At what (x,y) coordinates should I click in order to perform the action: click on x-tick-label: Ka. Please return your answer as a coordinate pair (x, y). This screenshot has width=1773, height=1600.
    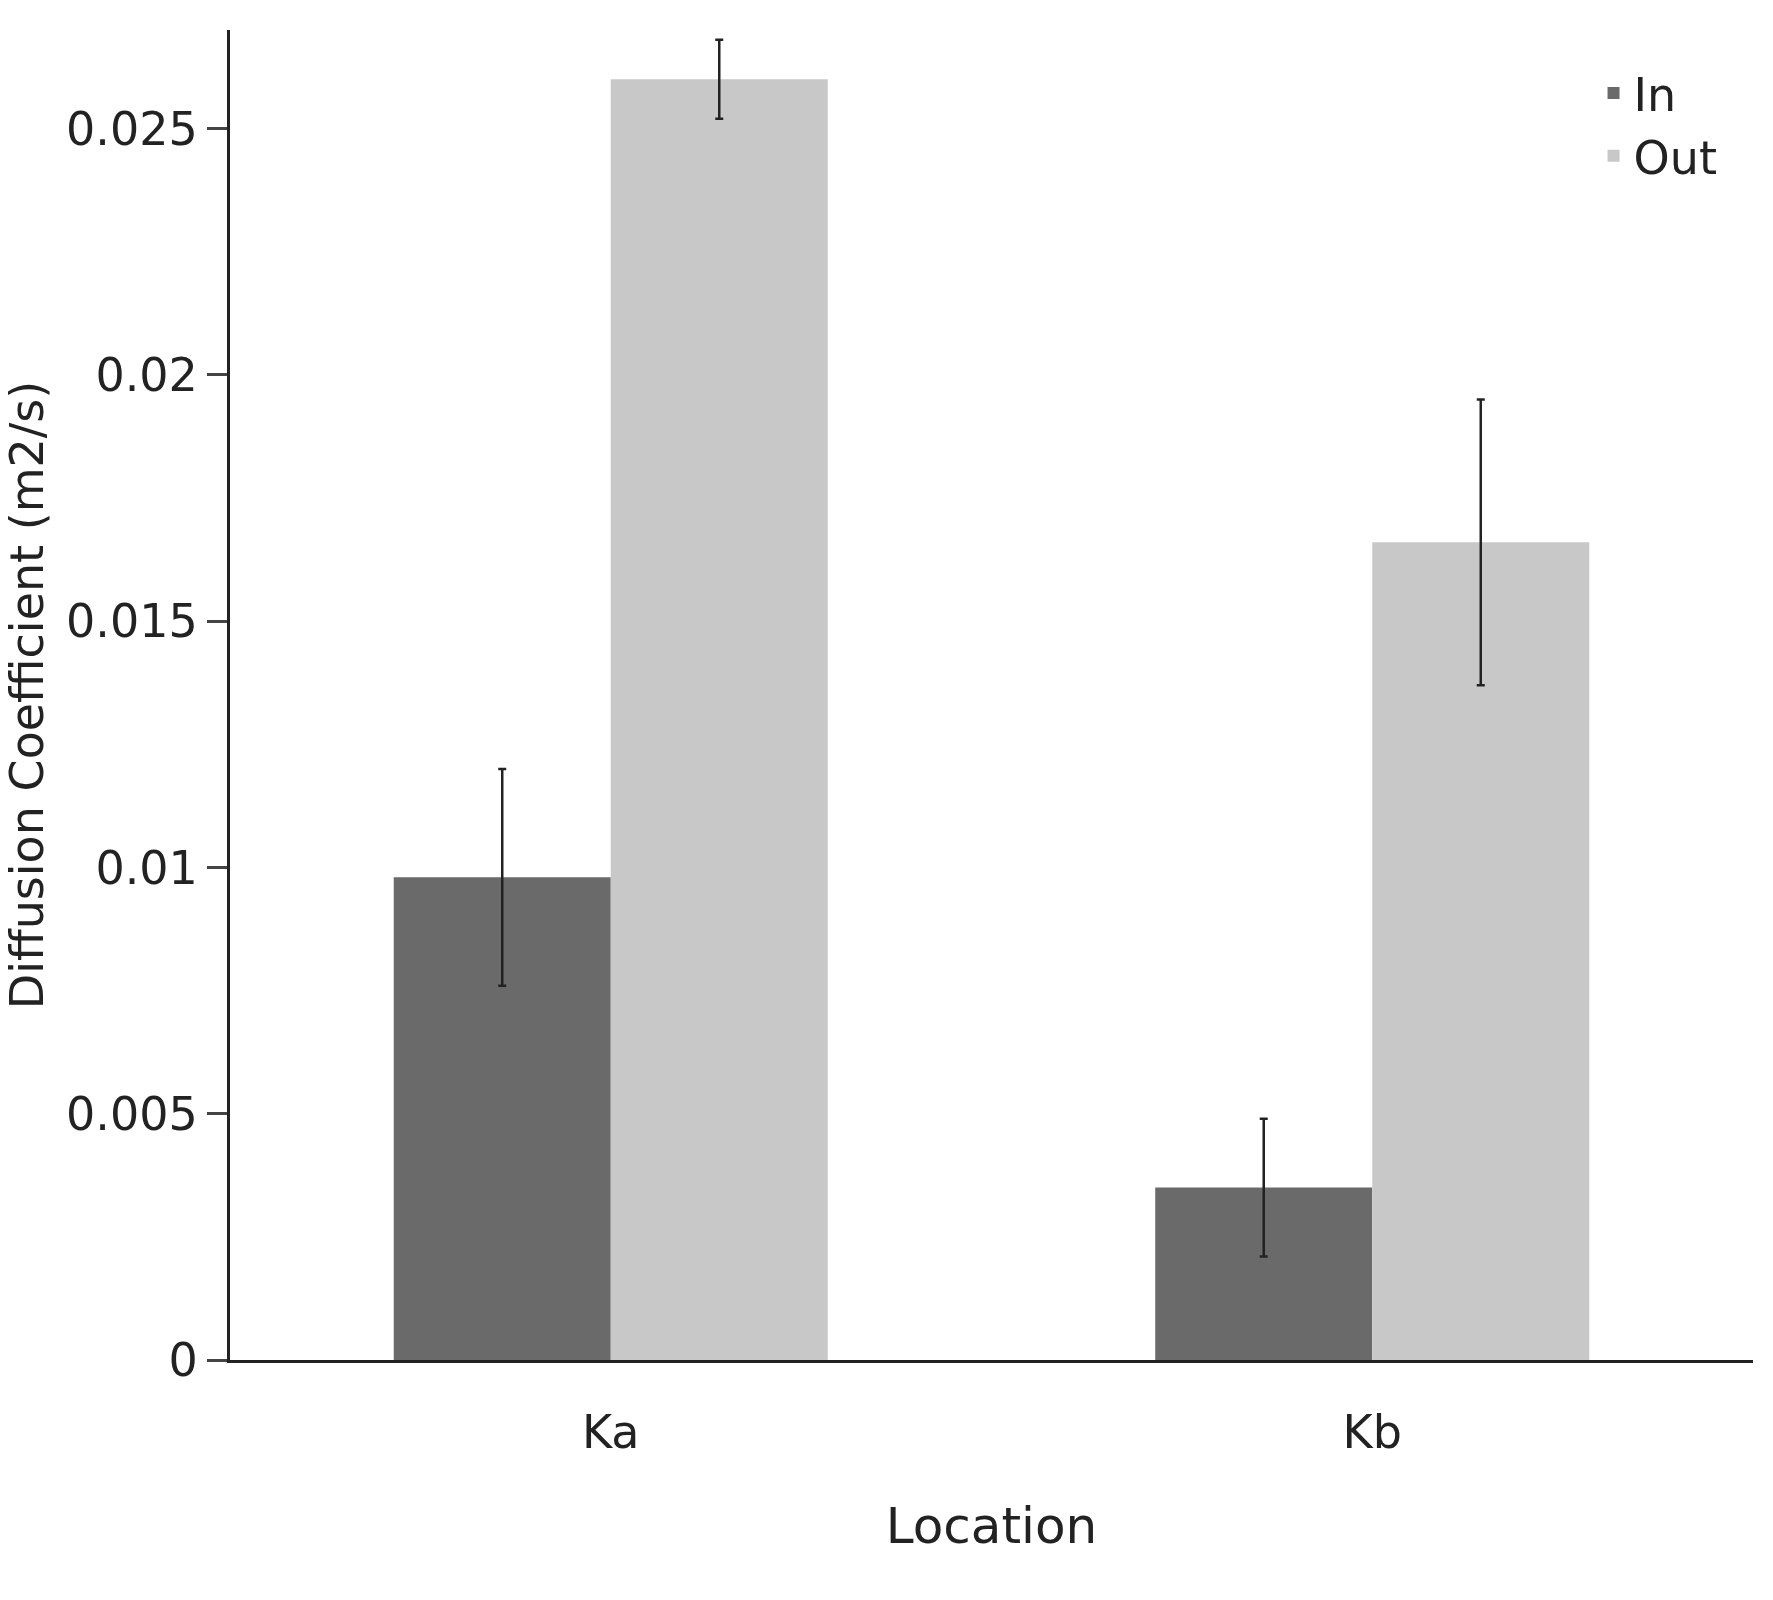
    Looking at the image, I should click on (610, 1432).